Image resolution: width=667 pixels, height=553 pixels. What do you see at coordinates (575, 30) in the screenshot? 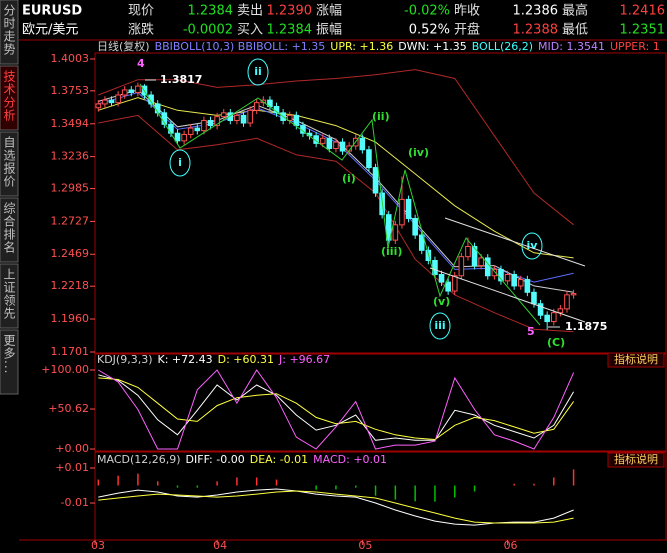
I see `quote-label: 最低` at bounding box center [575, 30].